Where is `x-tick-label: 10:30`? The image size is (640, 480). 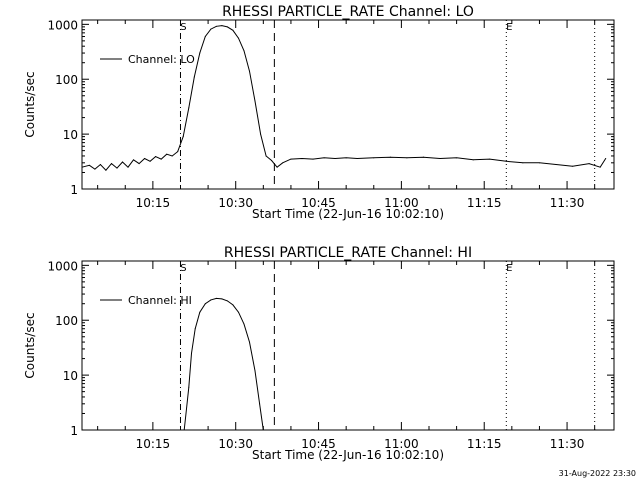 x-tick-label: 10:30 is located at coordinates (235, 444).